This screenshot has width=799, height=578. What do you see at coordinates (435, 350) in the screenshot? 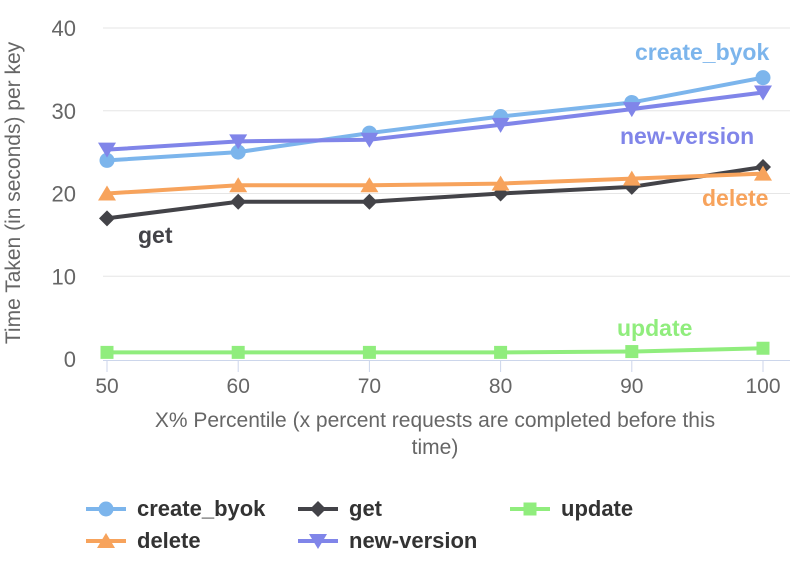
I see `series-line-update` at bounding box center [435, 350].